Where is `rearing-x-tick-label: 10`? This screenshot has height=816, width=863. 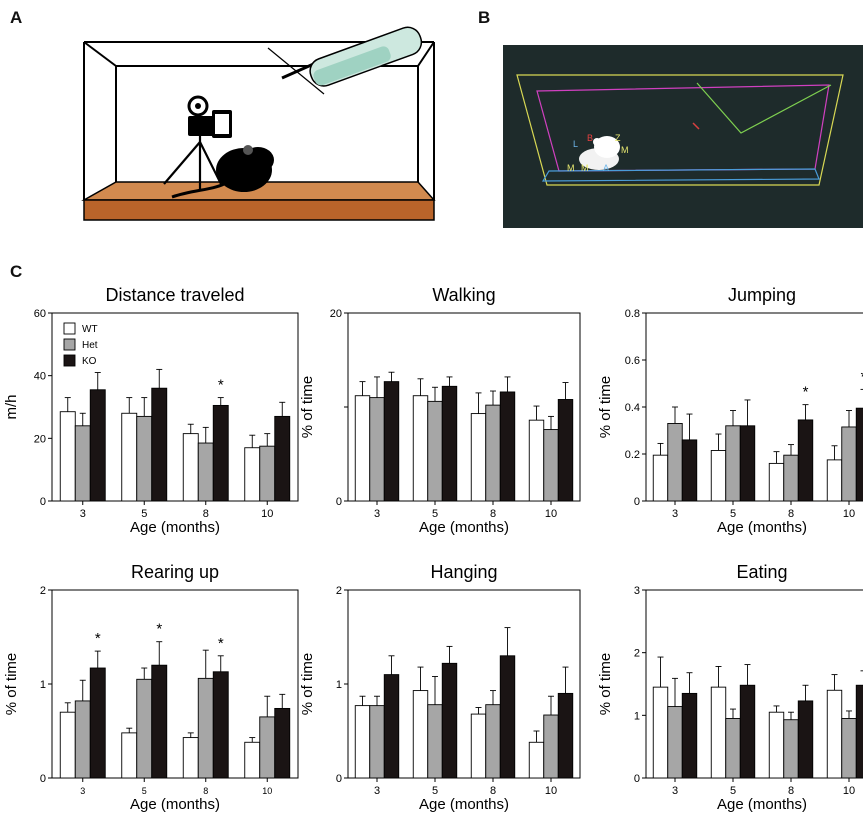 rearing-x-tick-label: 10 is located at coordinates (267, 791).